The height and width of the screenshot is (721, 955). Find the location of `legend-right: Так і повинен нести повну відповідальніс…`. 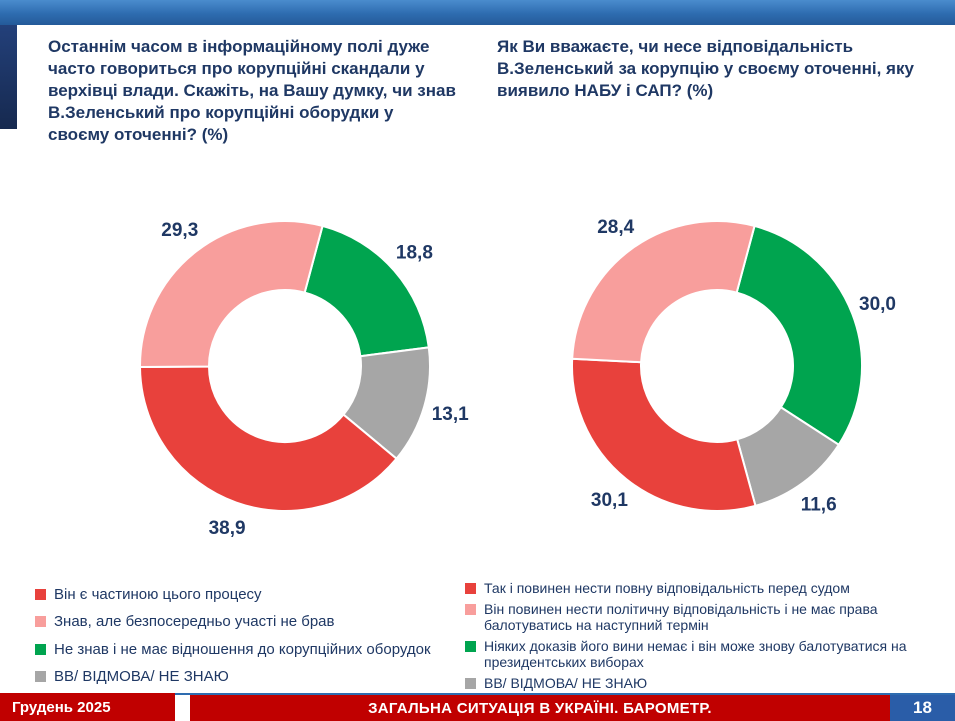

legend-right: Так і повинен нести повну відповідальніс… is located at coordinates (704, 638).